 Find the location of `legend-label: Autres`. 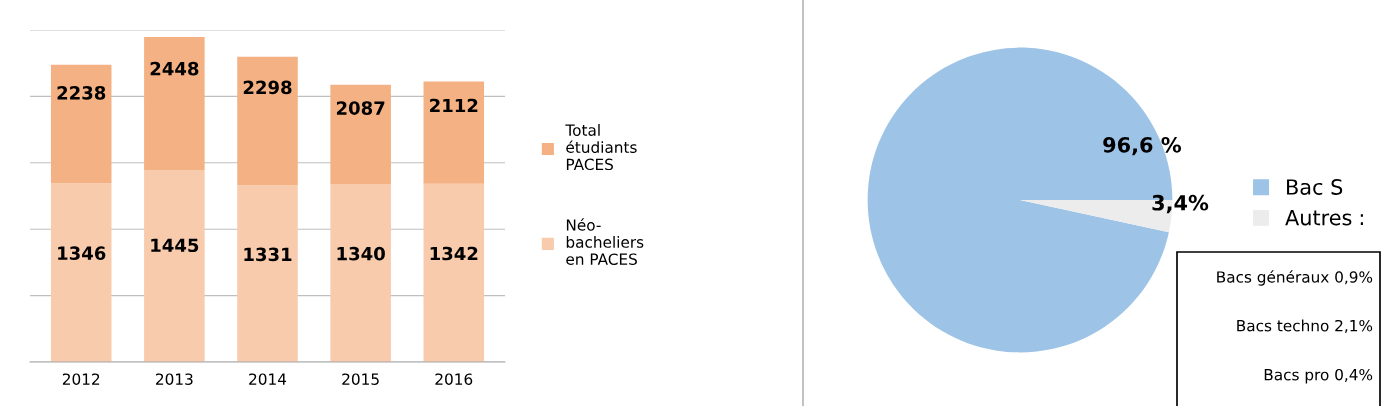

legend-label: Autres is located at coordinates (1318, 217).